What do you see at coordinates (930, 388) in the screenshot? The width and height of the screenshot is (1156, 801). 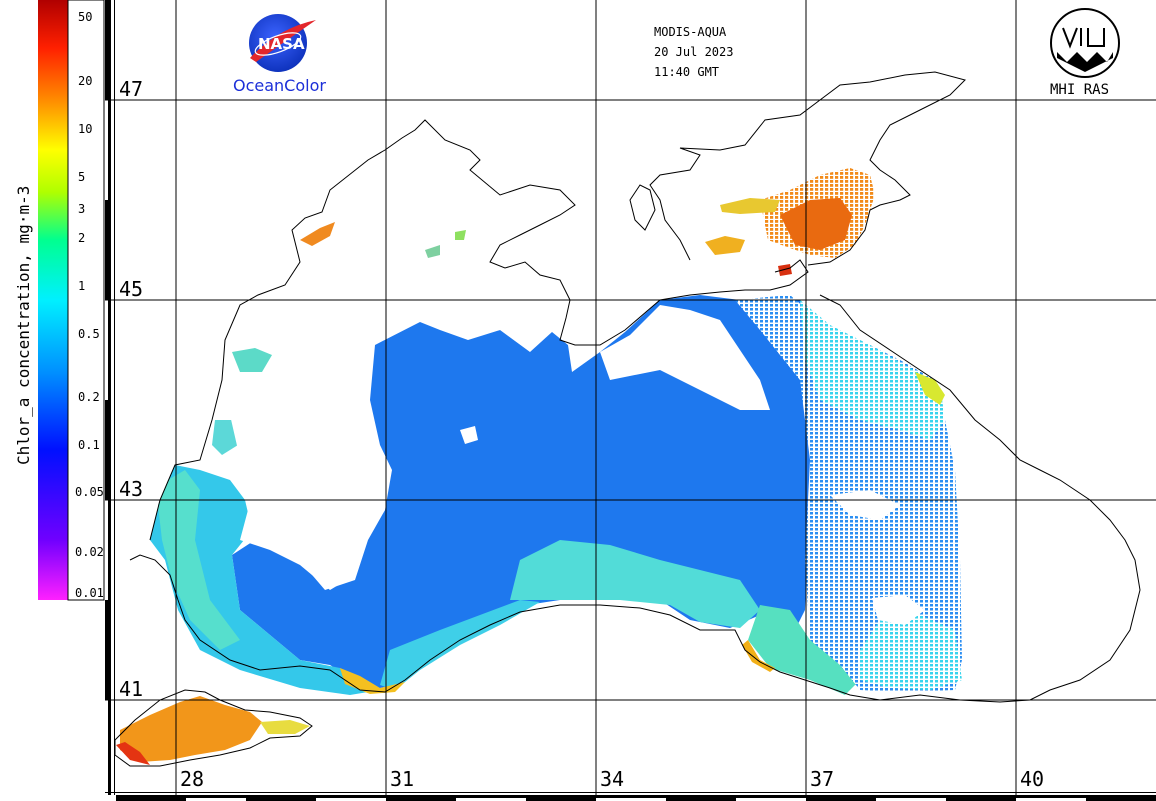 I see `east-coast-yellow-bloom` at bounding box center [930, 388].